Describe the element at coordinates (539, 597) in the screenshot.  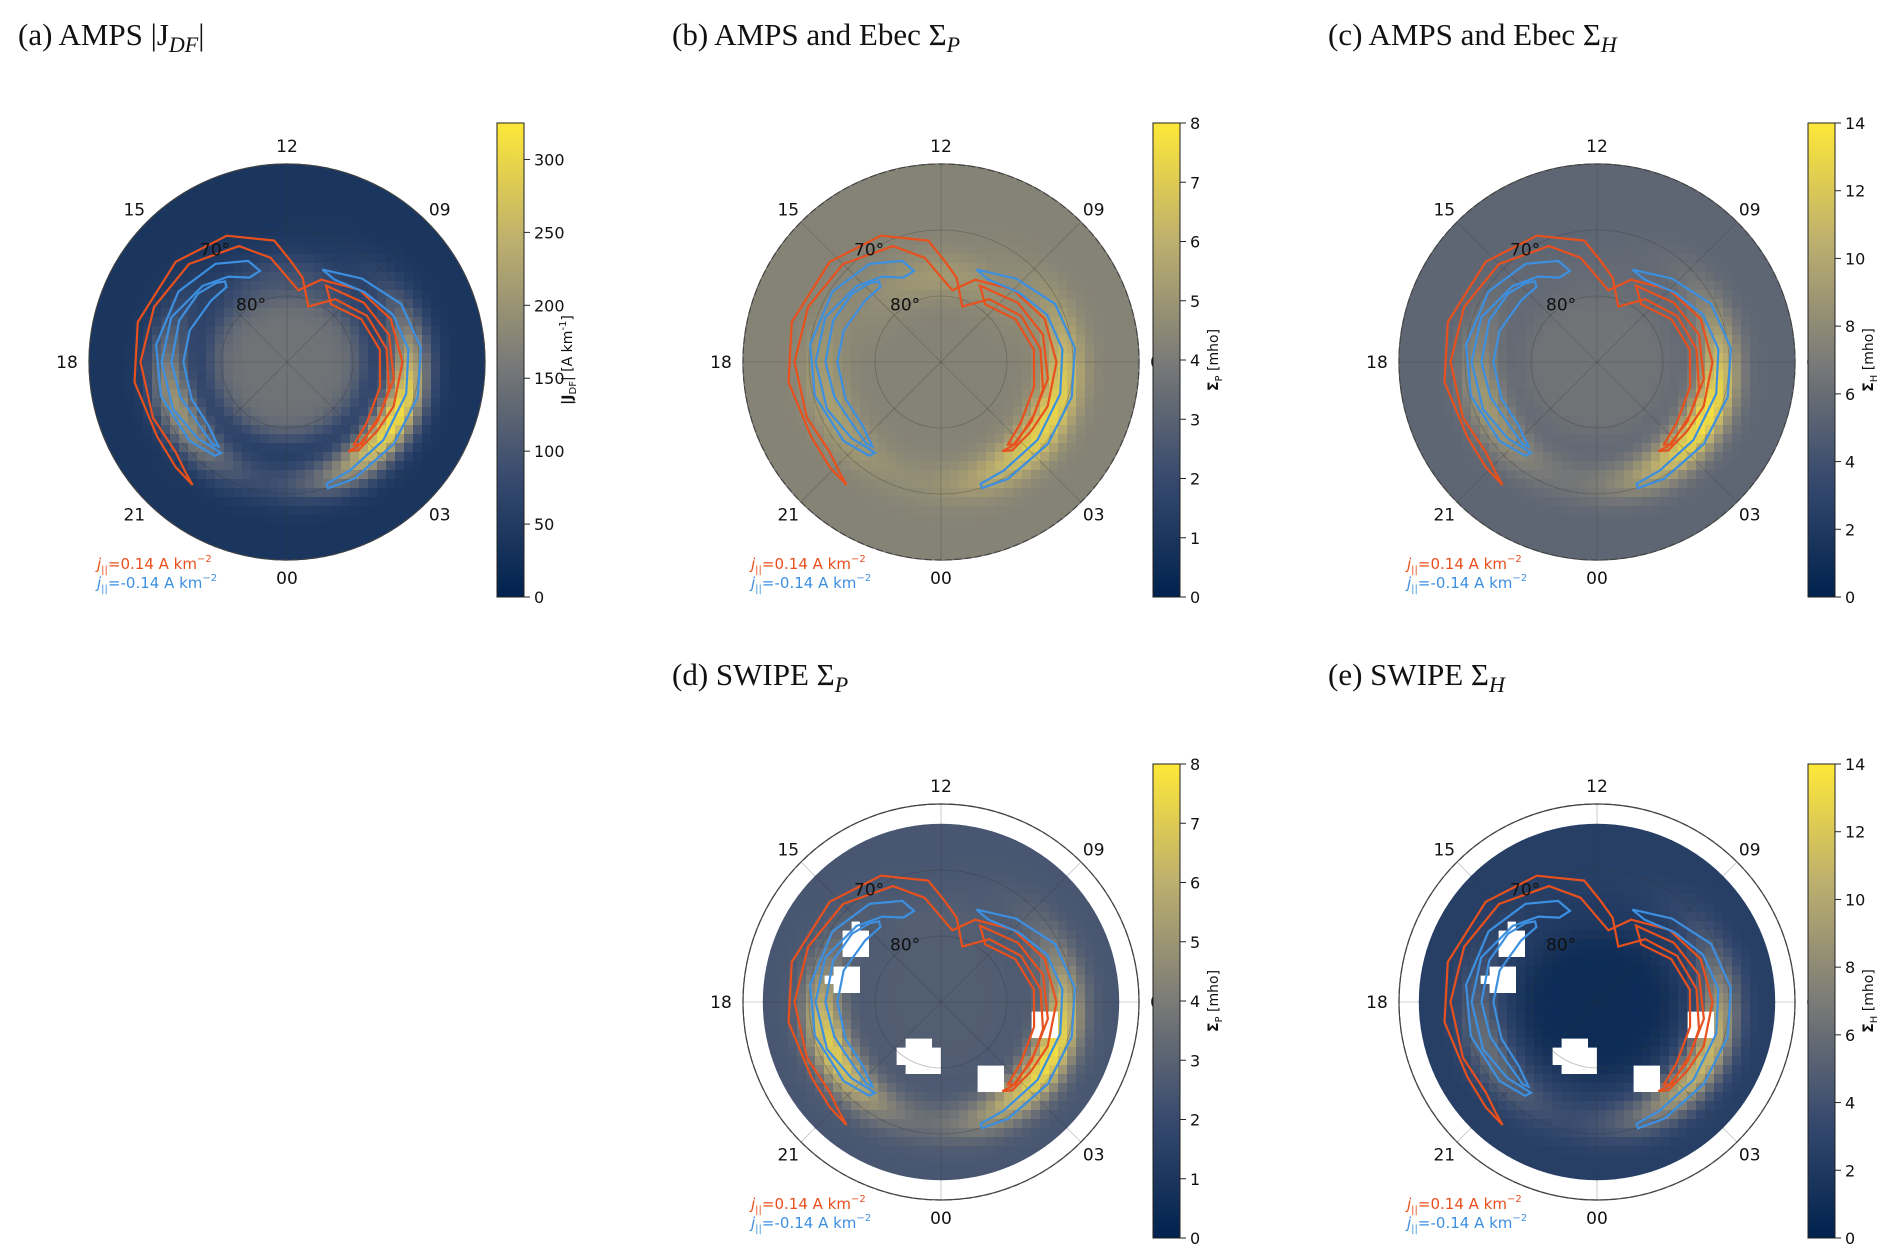
I see `colorbar-tick-label: 0` at that location.